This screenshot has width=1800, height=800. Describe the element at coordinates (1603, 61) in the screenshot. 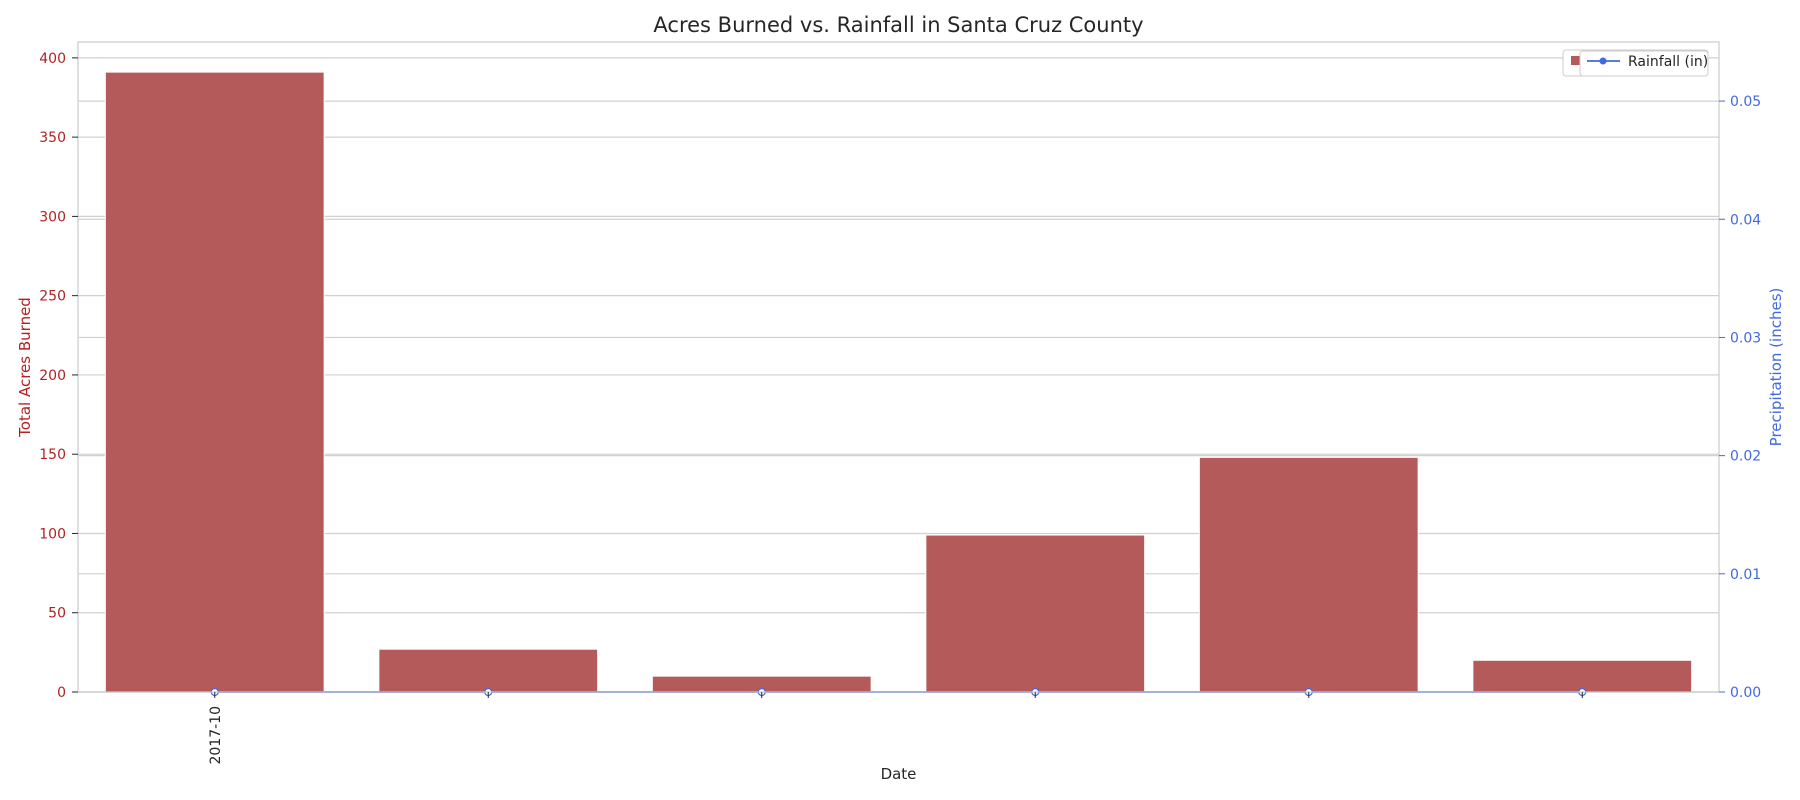

I see `legend-swatch-marker` at that location.